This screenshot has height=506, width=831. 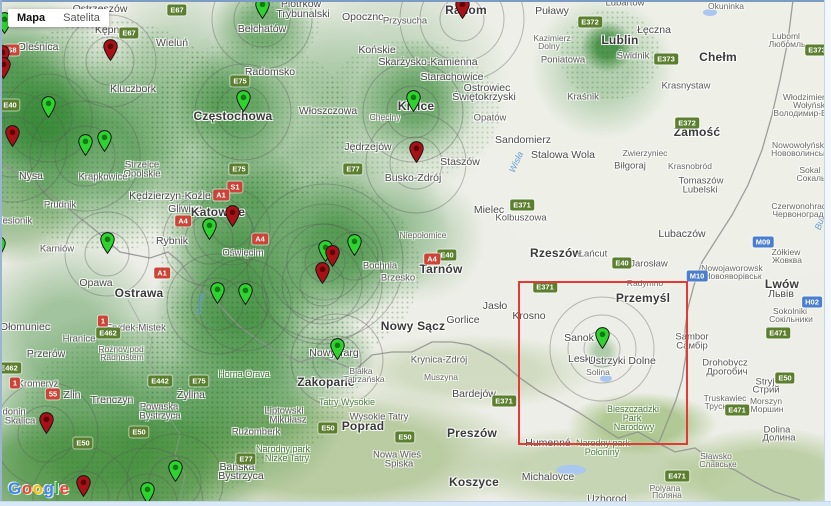 I want to click on window-edge-top, so click(x=415, y=1).